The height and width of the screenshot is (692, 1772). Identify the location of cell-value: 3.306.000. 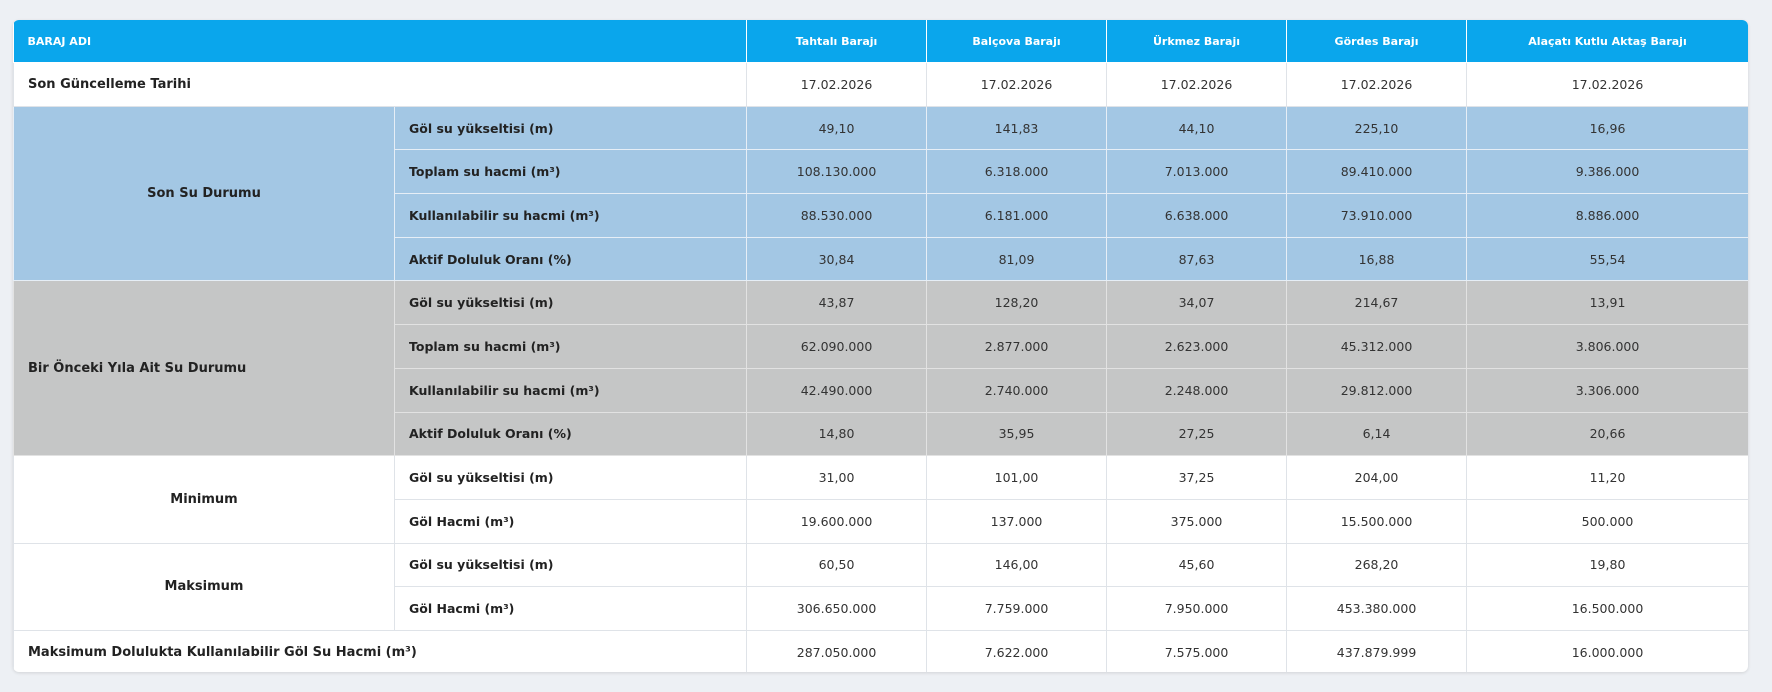
(1607, 390).